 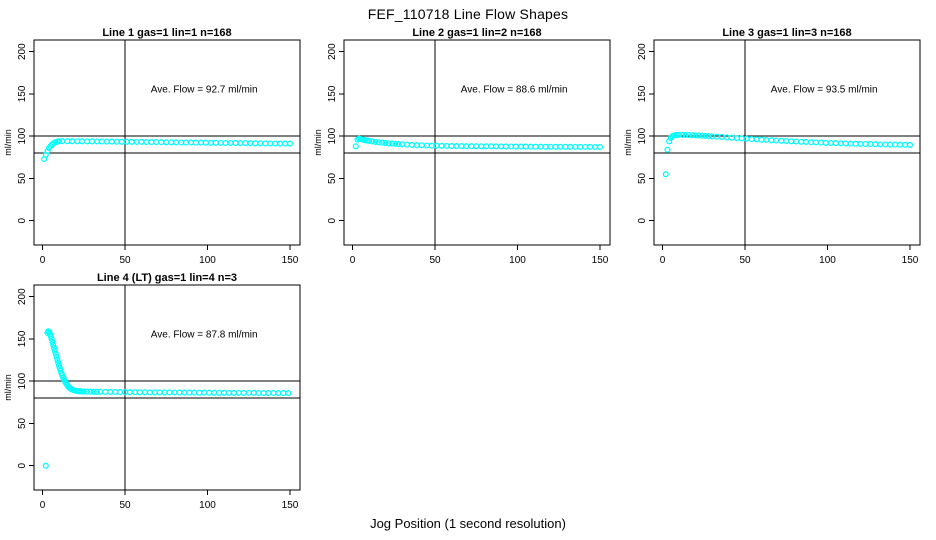 I want to click on x-axis: 0 50 100 150, so click(x=169, y=255).